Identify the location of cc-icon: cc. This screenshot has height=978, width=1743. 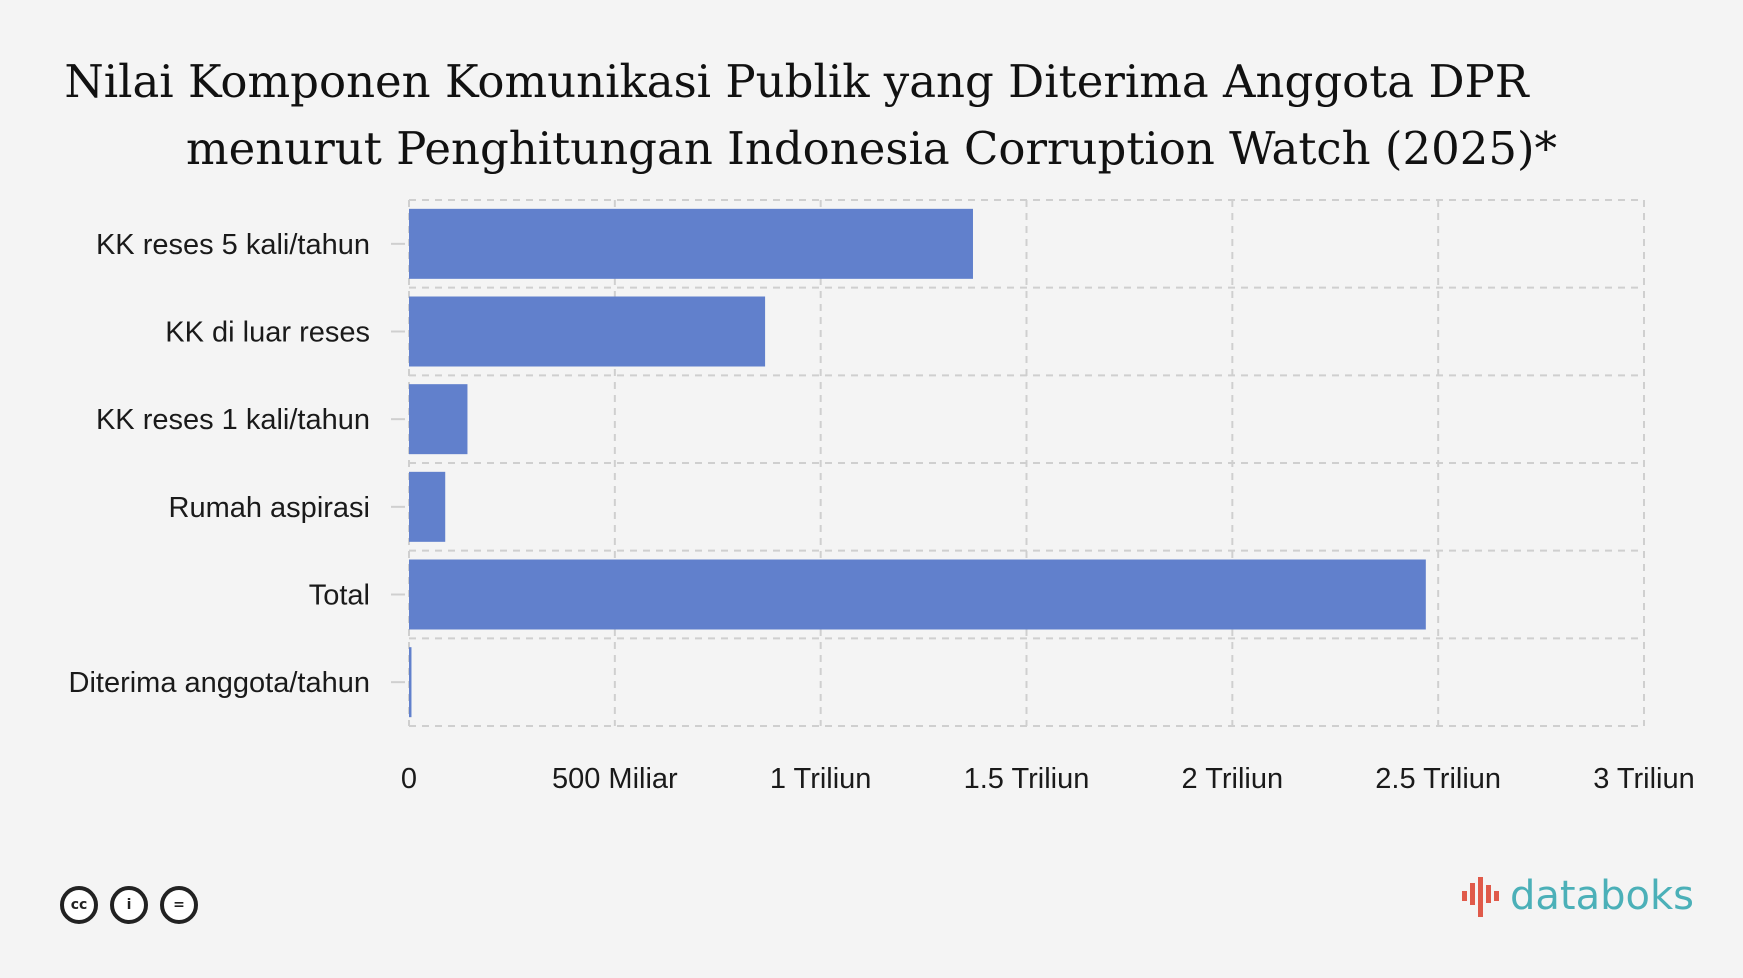
(79, 905).